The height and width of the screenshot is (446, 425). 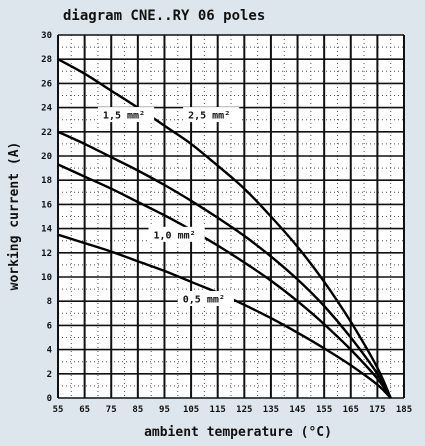 I want to click on y-tick-label: 18, so click(x=46, y=181).